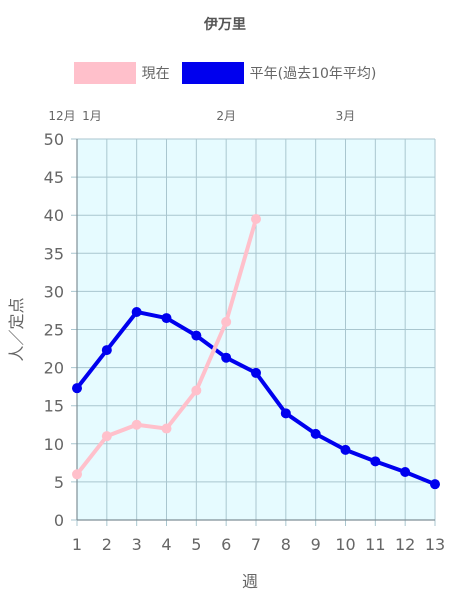 The height and width of the screenshot is (600, 450). I want to click on x-tick-label: 9, so click(316, 544).